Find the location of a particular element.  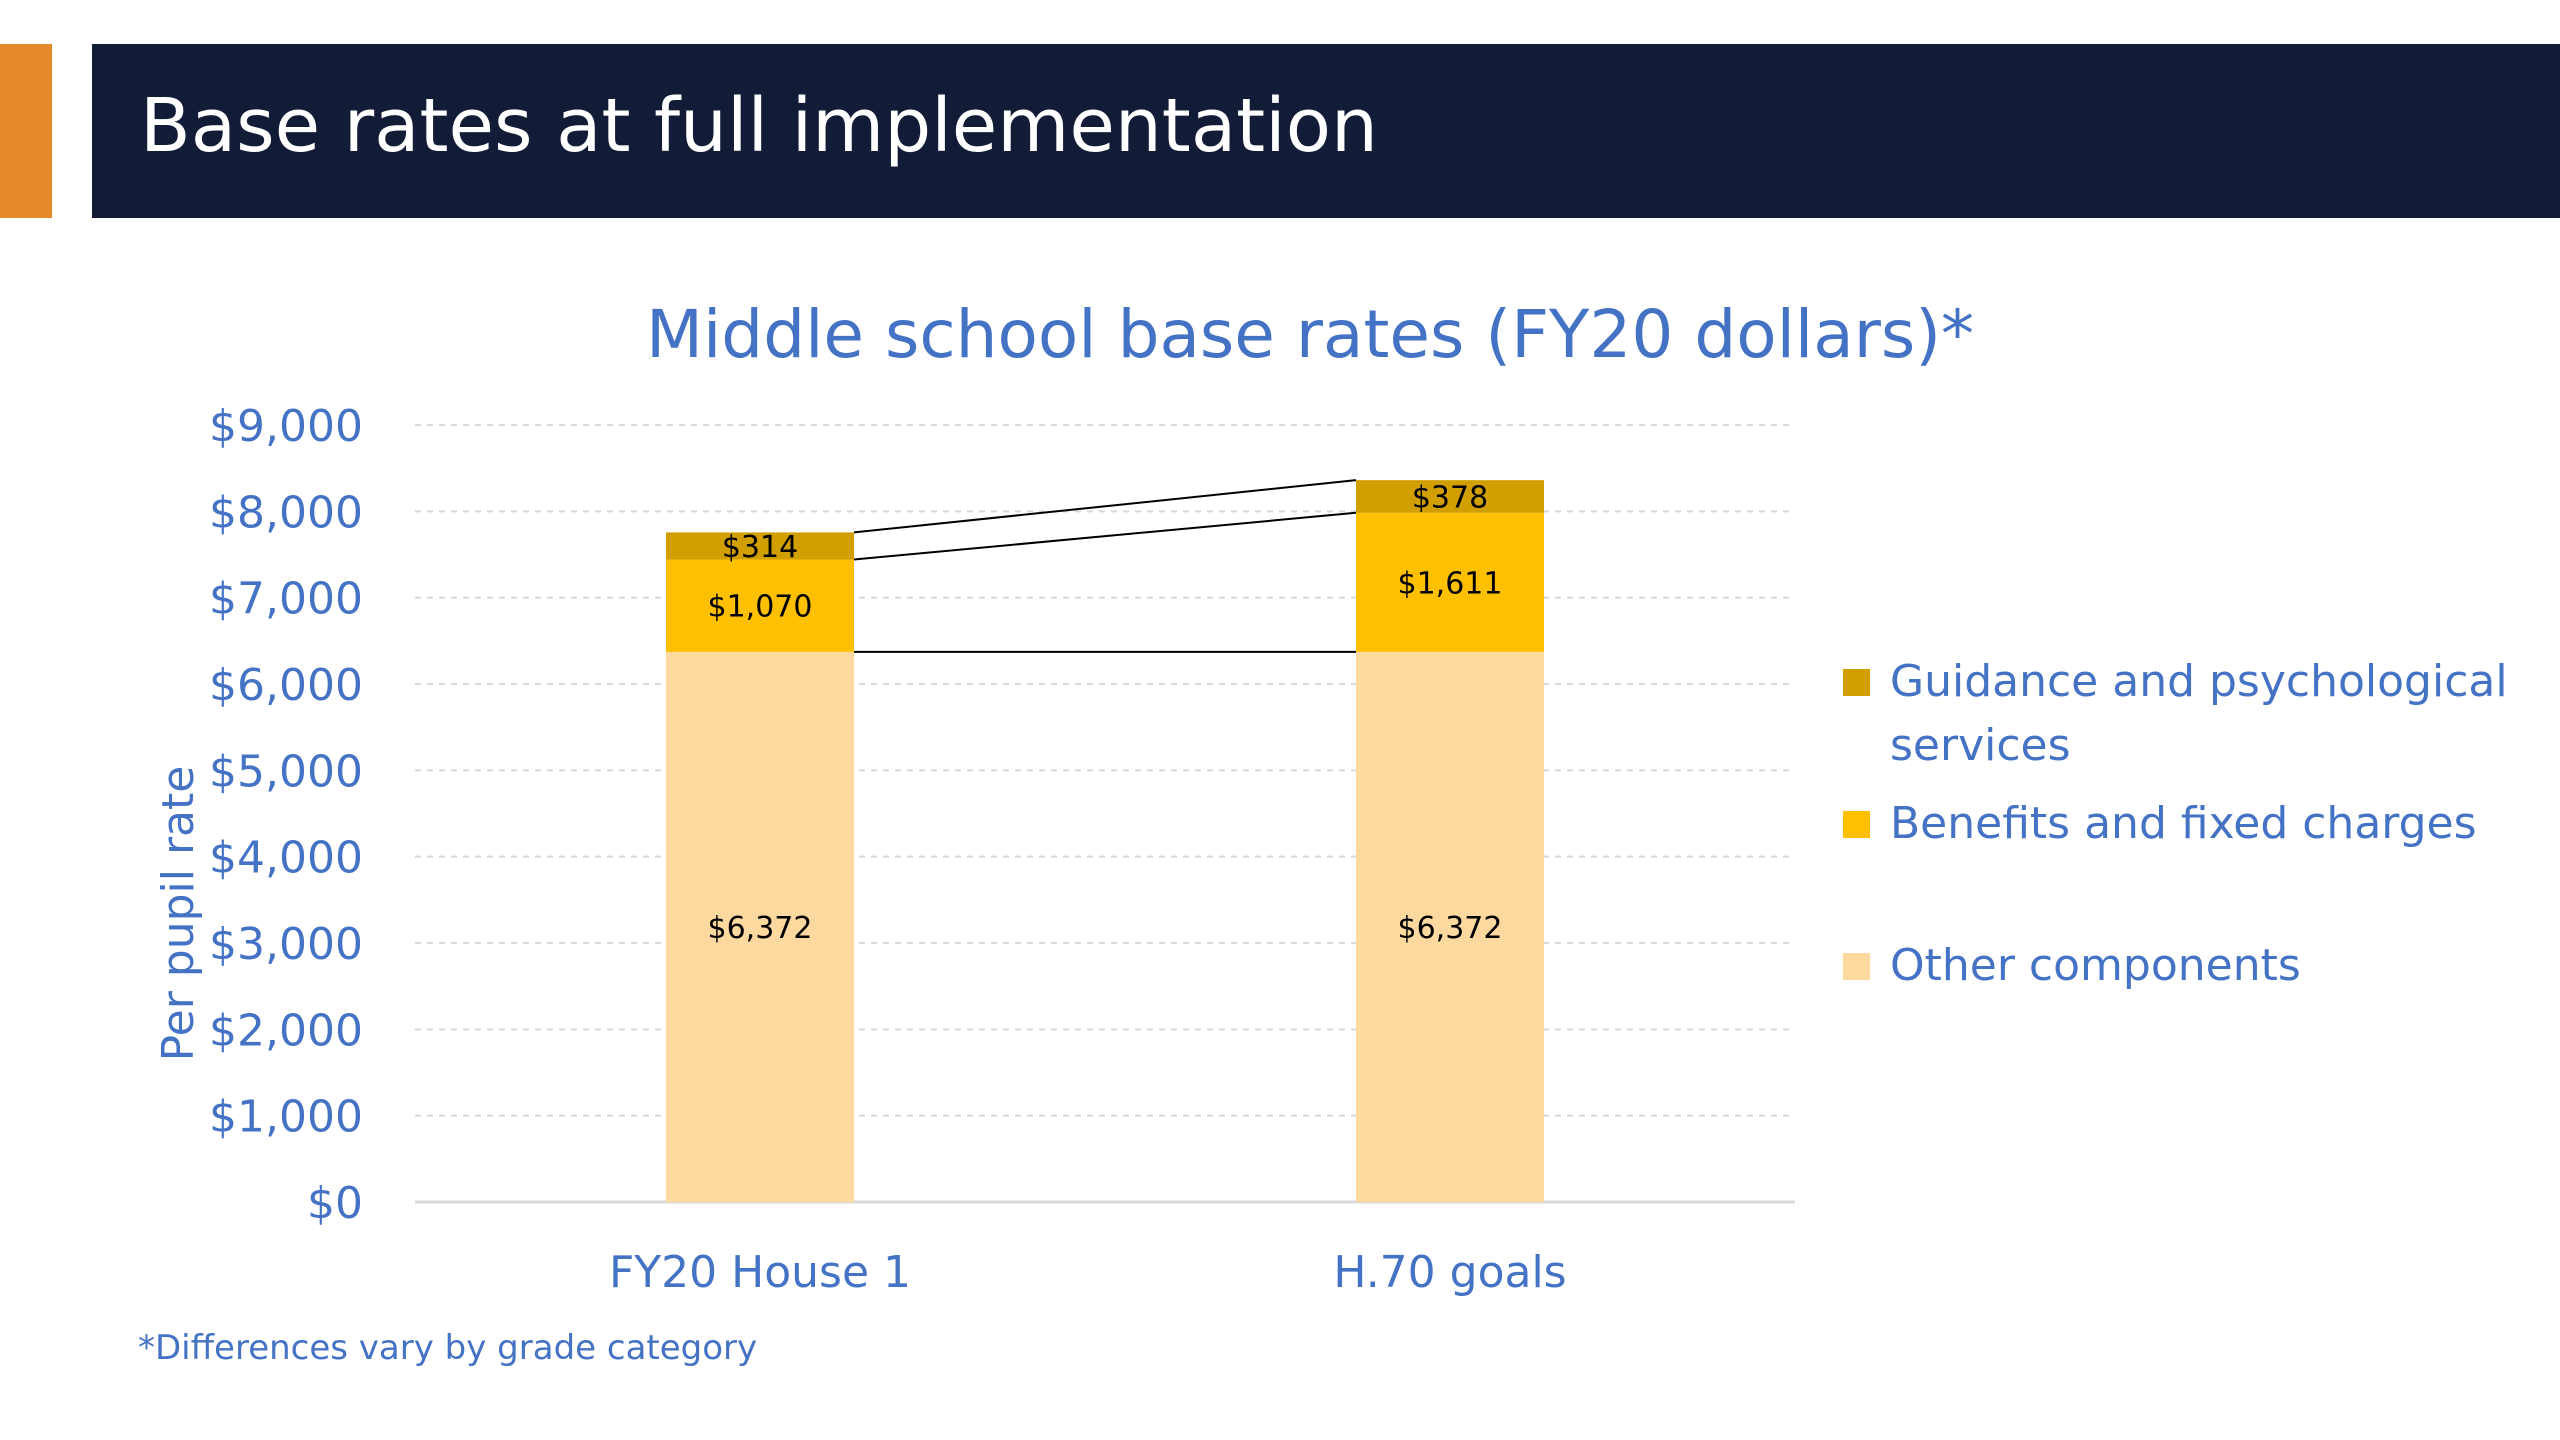

y-tick-label: $3,000 is located at coordinates (286, 944).